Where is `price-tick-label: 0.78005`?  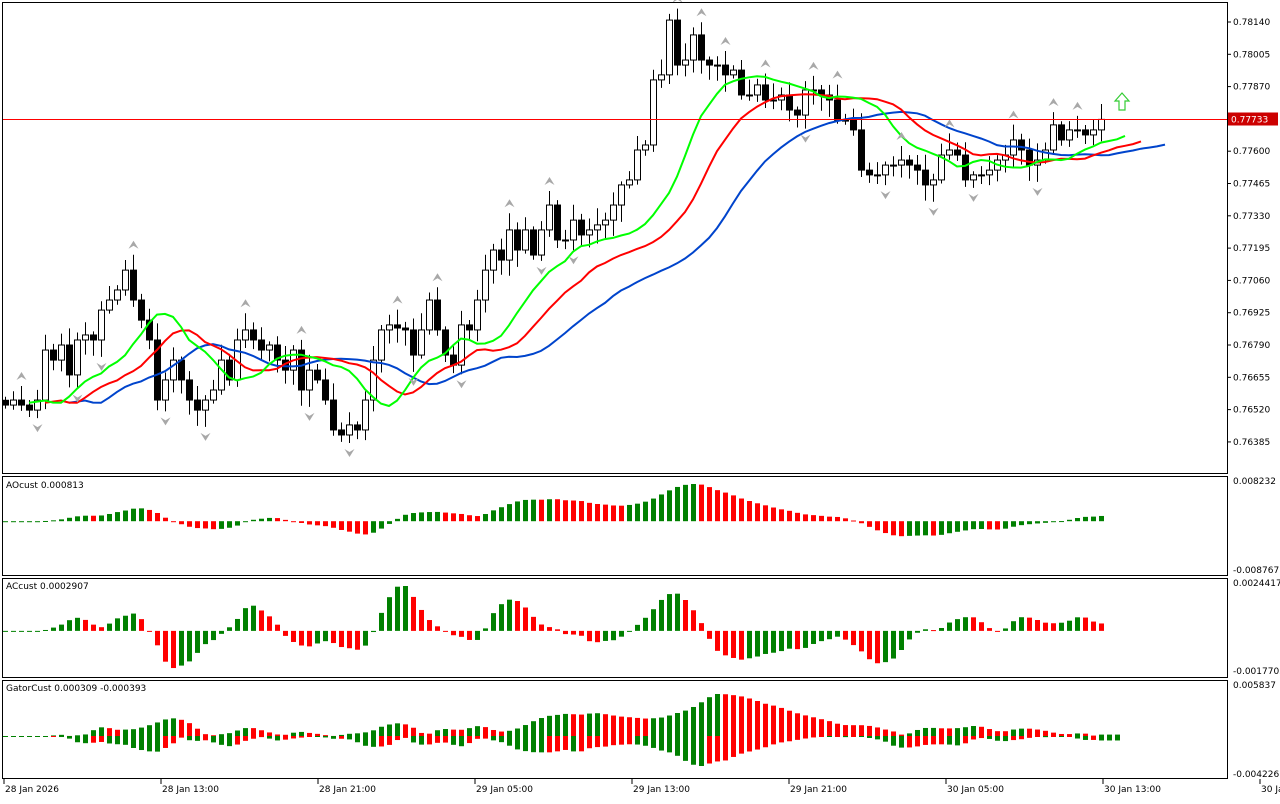
price-tick-label: 0.78005 is located at coordinates (1251, 55).